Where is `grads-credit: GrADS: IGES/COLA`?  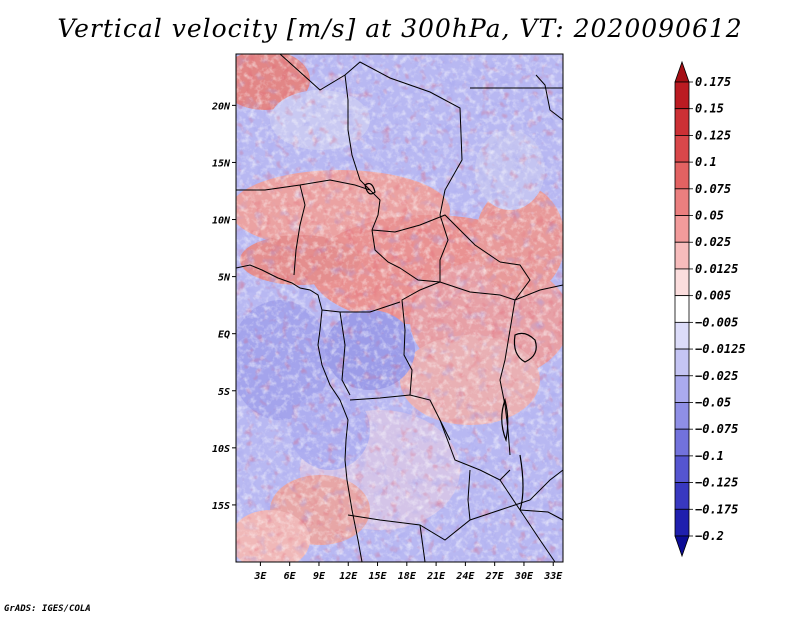 grads-credit: GrADS: IGES/COLA is located at coordinates (47, 609).